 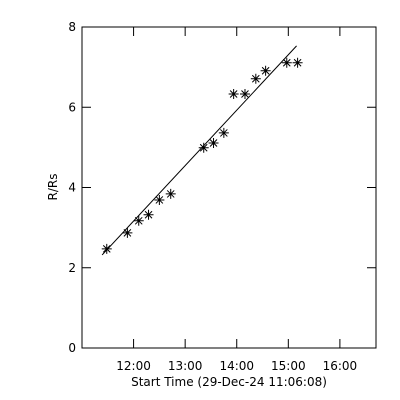 I want to click on y-axis-label: R/Rs, so click(x=53, y=187).